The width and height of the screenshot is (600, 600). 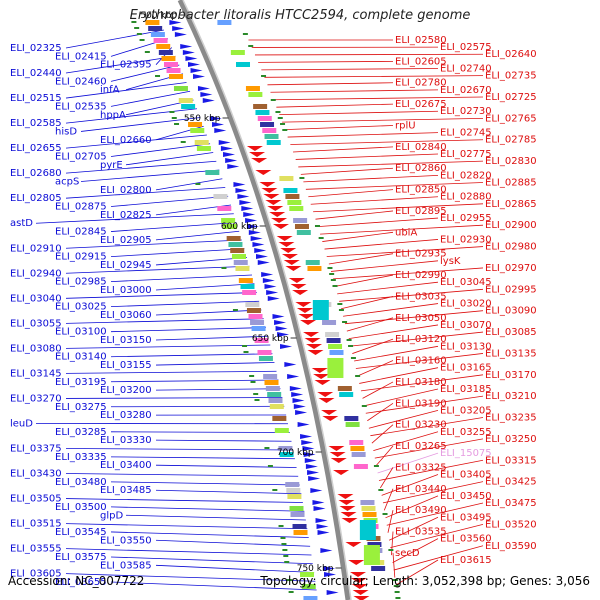 What do you see at coordinates (81, 81) in the screenshot?
I see `gene-label-left: ELI_02460` at bounding box center [81, 81].